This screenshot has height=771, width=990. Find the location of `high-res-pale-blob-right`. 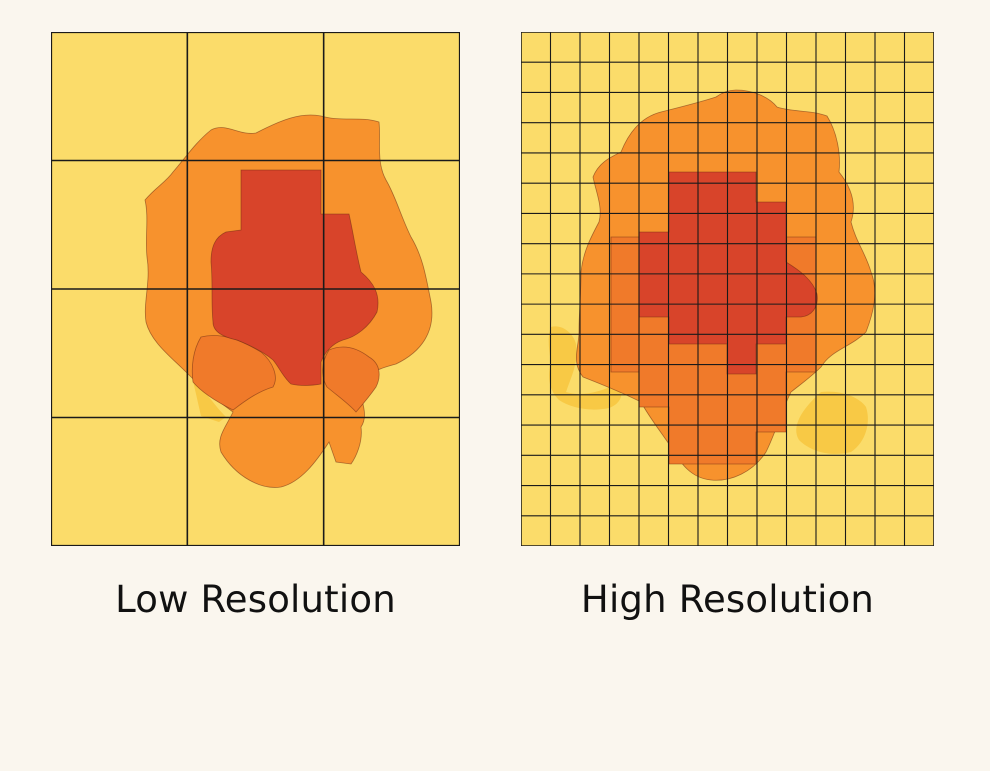

high-res-pale-blob-right is located at coordinates (832, 422).